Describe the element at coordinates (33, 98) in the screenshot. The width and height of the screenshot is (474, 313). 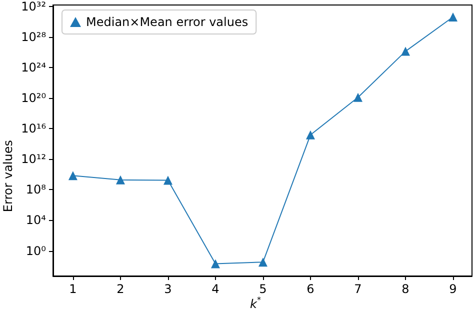
I see `y-tick-label: 10²⁰` at that location.